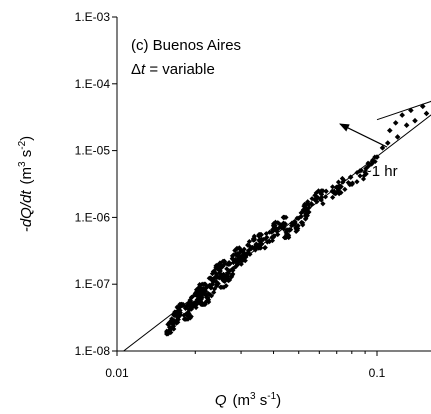 This screenshot has height=414, width=431. I want to click on annotation-arrow, so click(363, 135).